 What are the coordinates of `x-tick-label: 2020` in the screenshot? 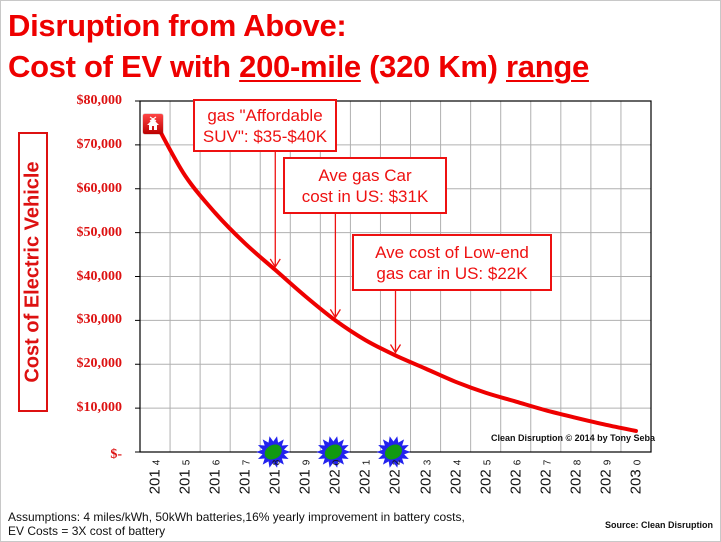 It's located at (335, 477).